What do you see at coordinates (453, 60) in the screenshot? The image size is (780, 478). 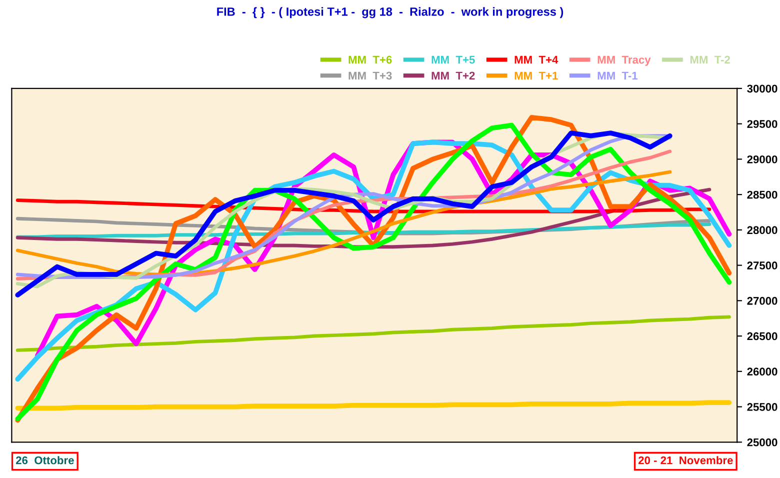 I see `legend-label: MM T+5` at bounding box center [453, 60].